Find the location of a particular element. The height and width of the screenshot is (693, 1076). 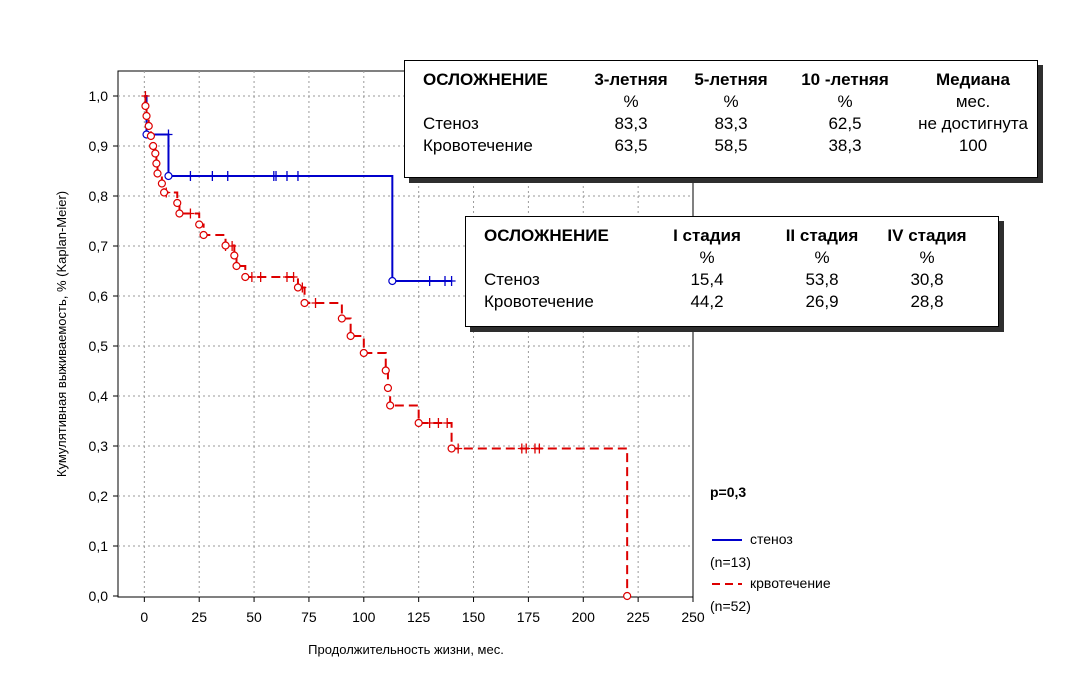

x-tick-label: 175 is located at coordinates (529, 617).